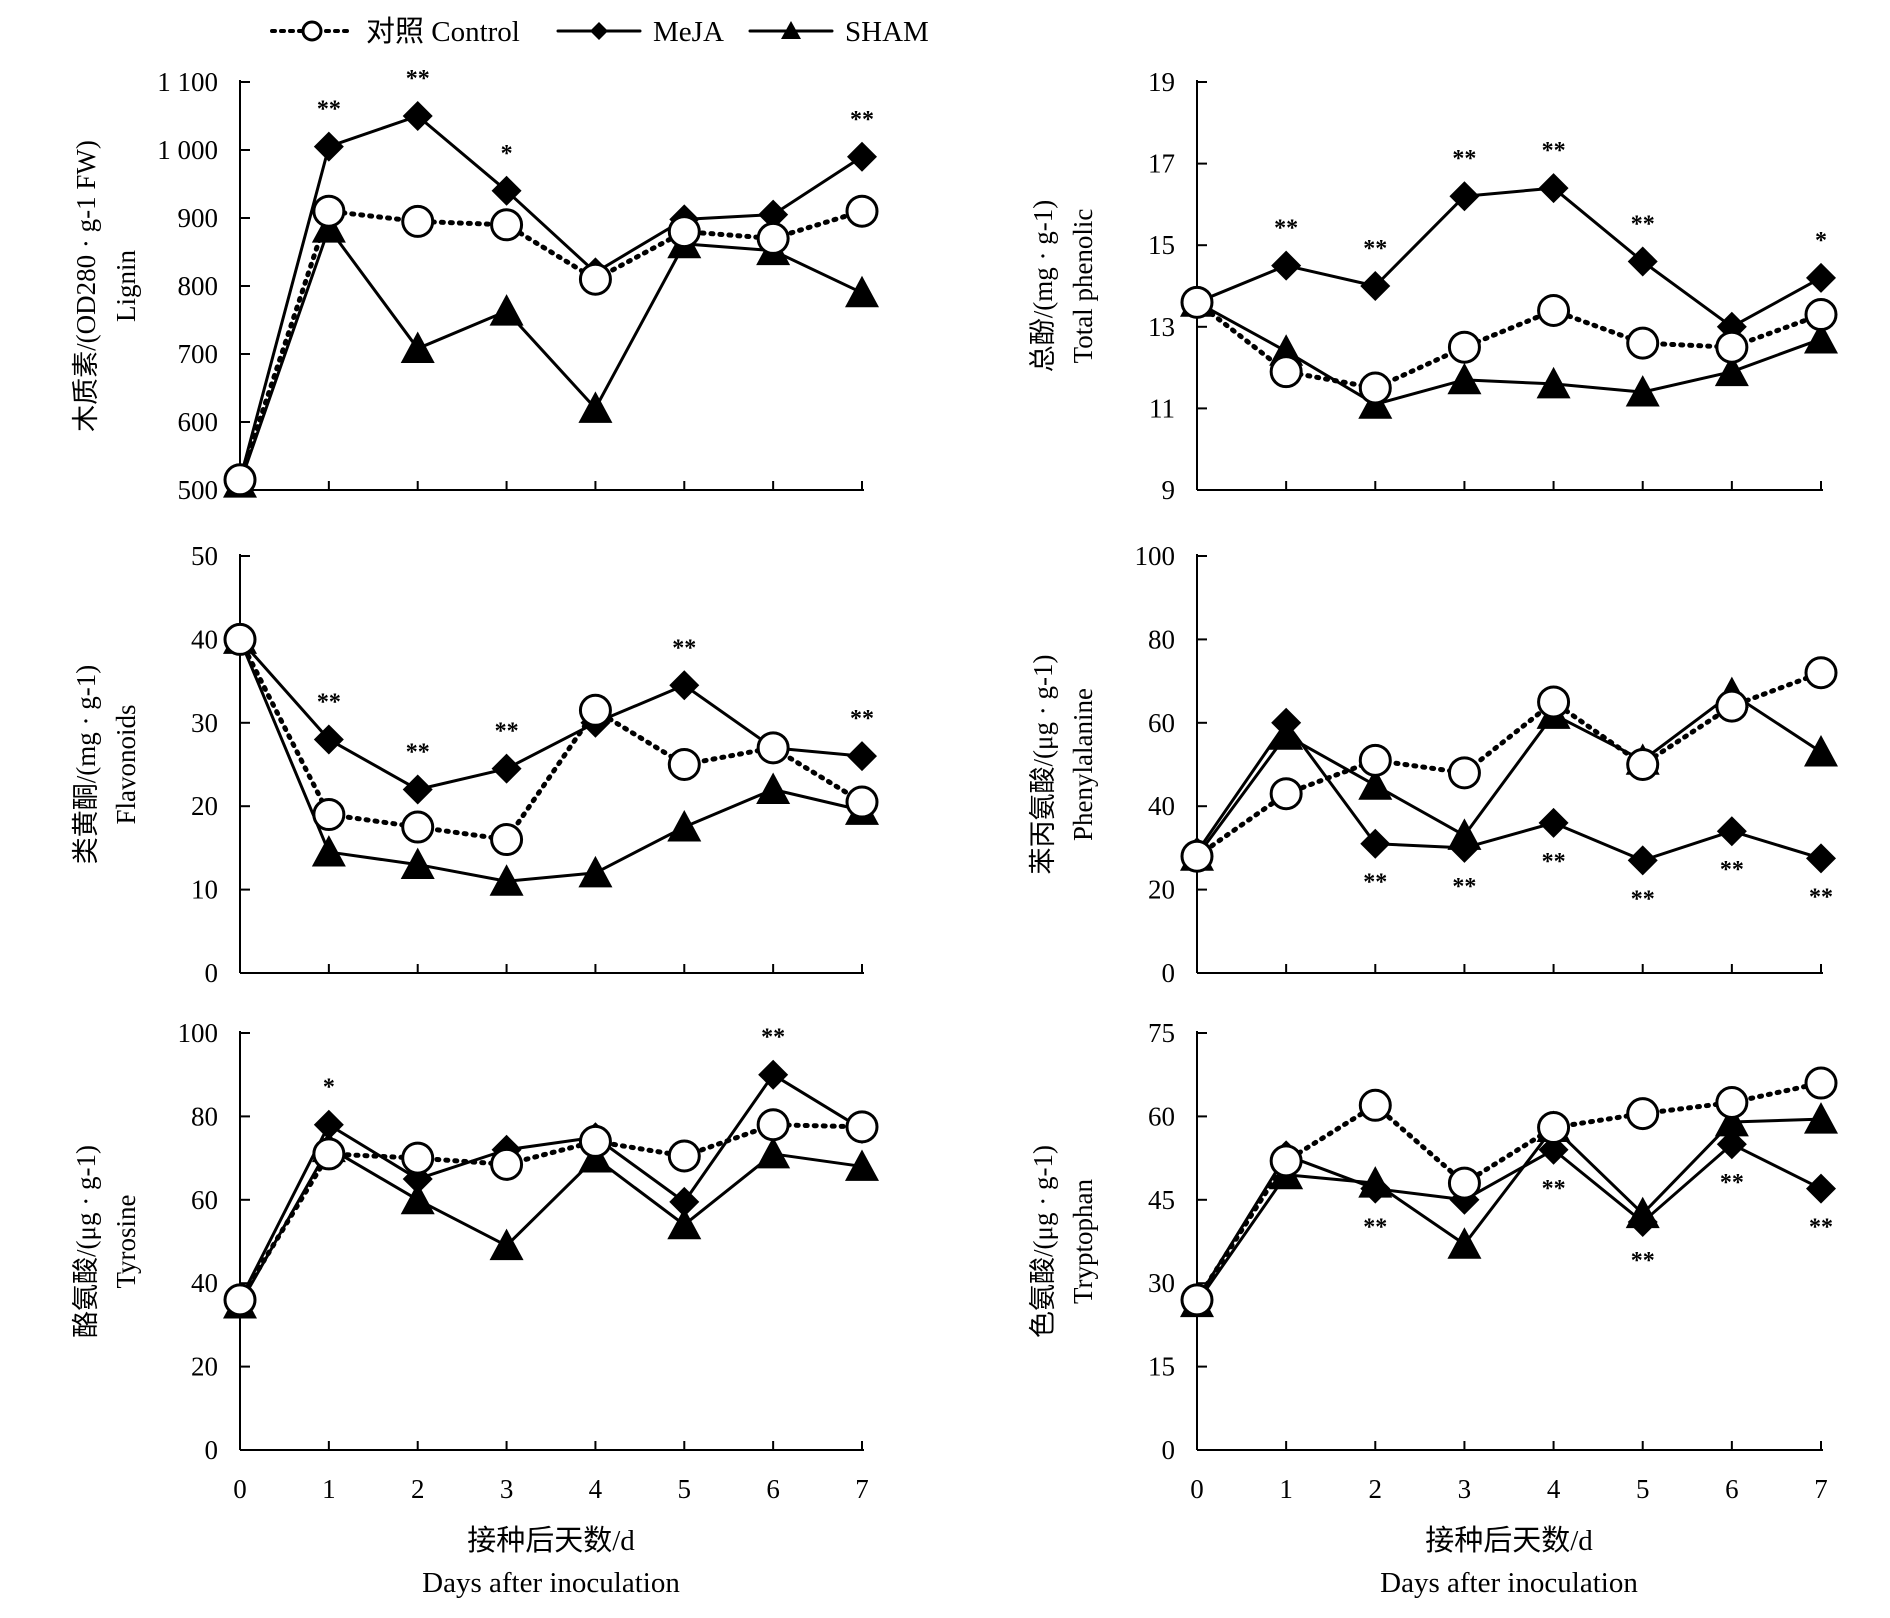 The width and height of the screenshot is (1890, 1618). I want to click on x-tick-label: 1, so click(329, 1489).